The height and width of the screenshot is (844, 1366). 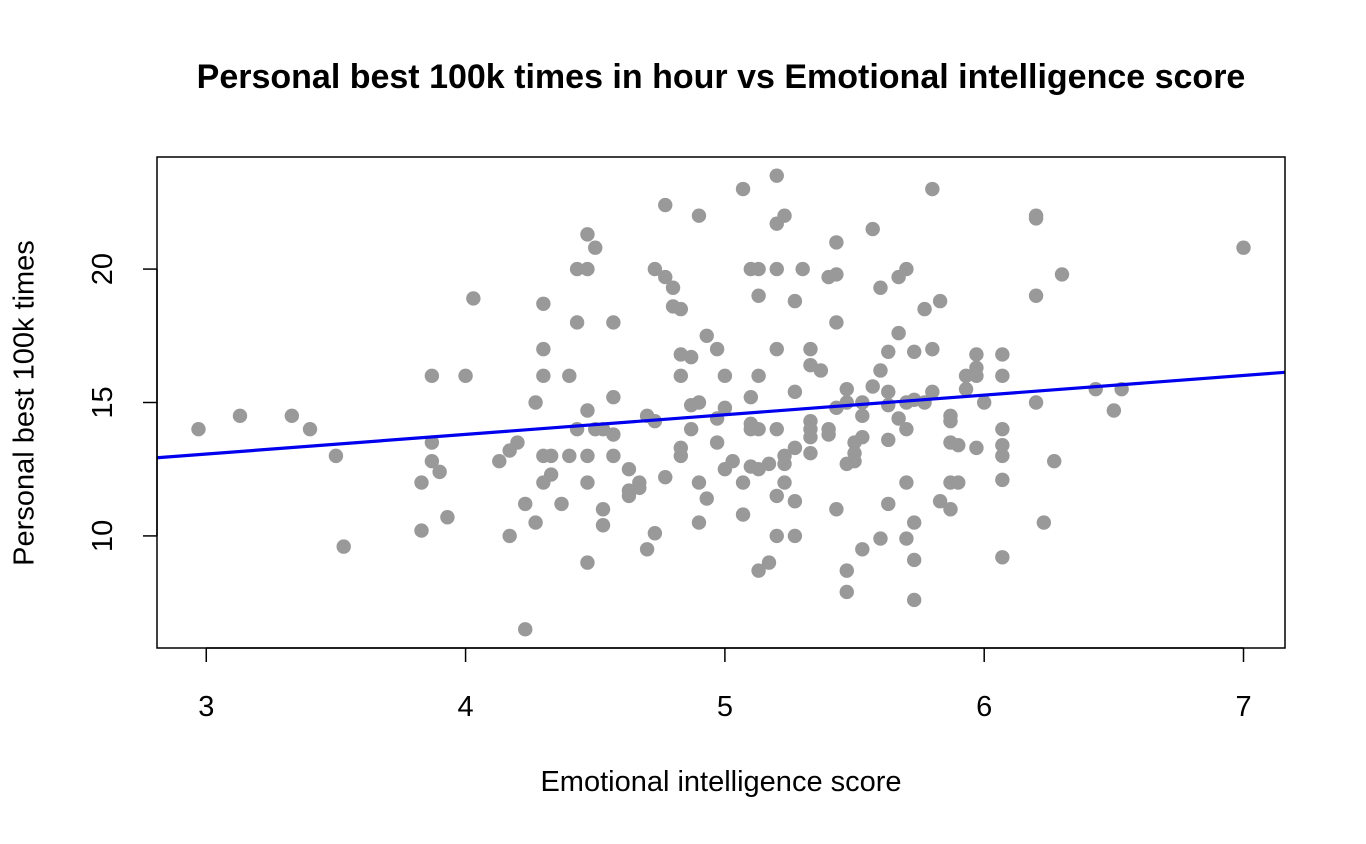 I want to click on x-tick-label: 6, so click(x=984, y=707).